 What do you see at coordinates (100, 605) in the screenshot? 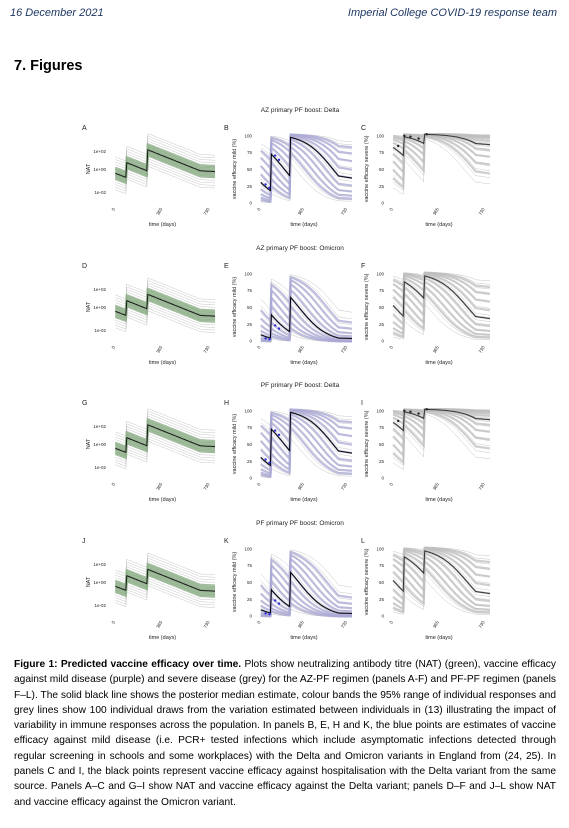
I see `y-tick-label: 1e-02` at bounding box center [100, 605].